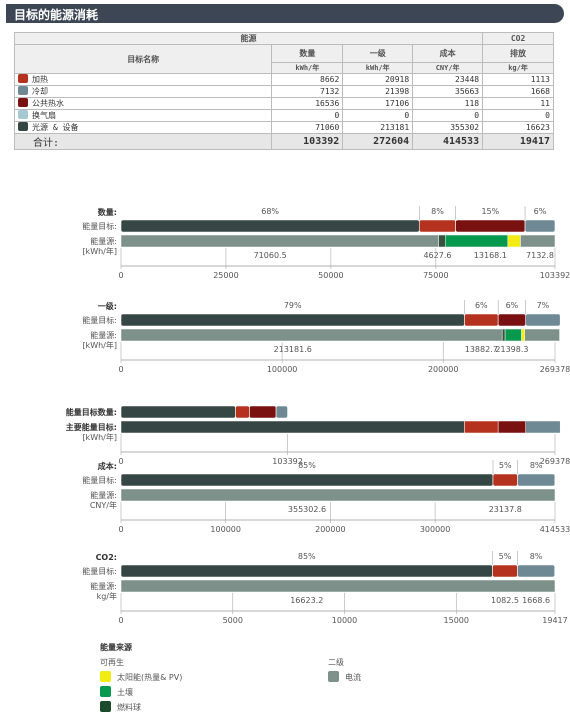 The width and height of the screenshot is (570, 725). What do you see at coordinates (248, 38) in the screenshot?
I see `energy-group-header: 能源` at bounding box center [248, 38].